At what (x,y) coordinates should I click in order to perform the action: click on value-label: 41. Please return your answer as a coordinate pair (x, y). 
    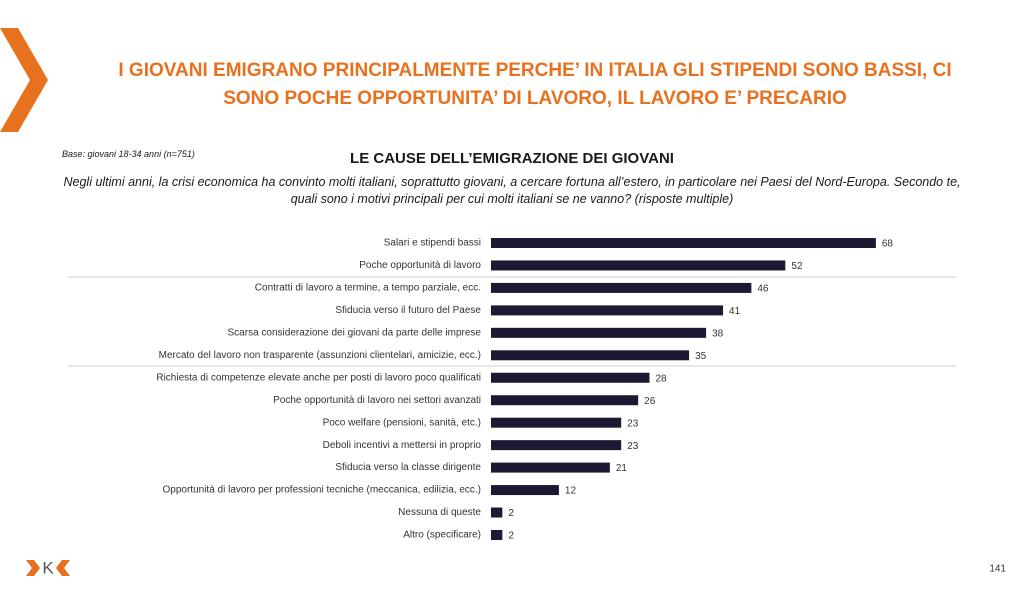
    Looking at the image, I should click on (735, 311).